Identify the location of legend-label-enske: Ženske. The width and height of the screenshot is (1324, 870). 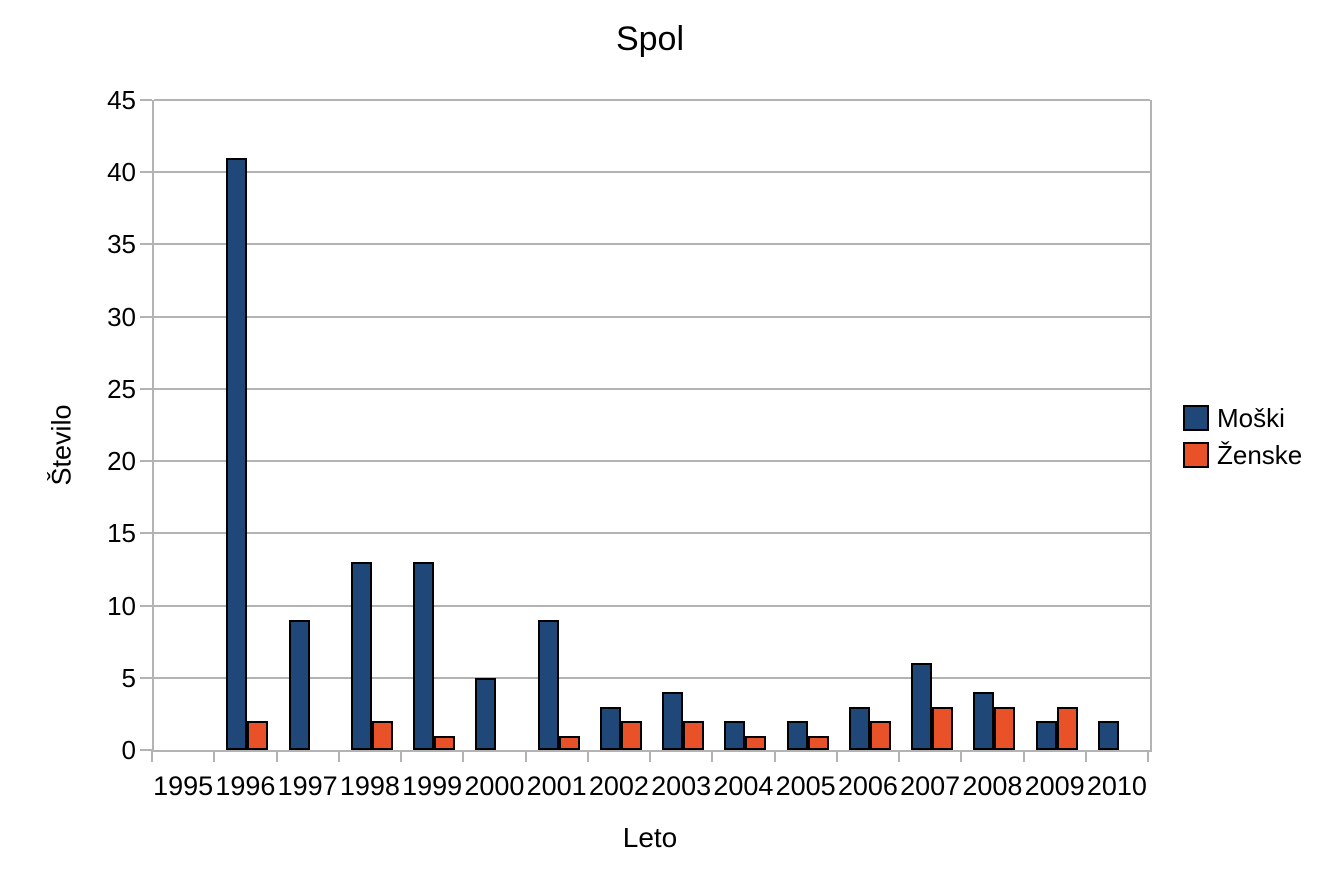
(1260, 455).